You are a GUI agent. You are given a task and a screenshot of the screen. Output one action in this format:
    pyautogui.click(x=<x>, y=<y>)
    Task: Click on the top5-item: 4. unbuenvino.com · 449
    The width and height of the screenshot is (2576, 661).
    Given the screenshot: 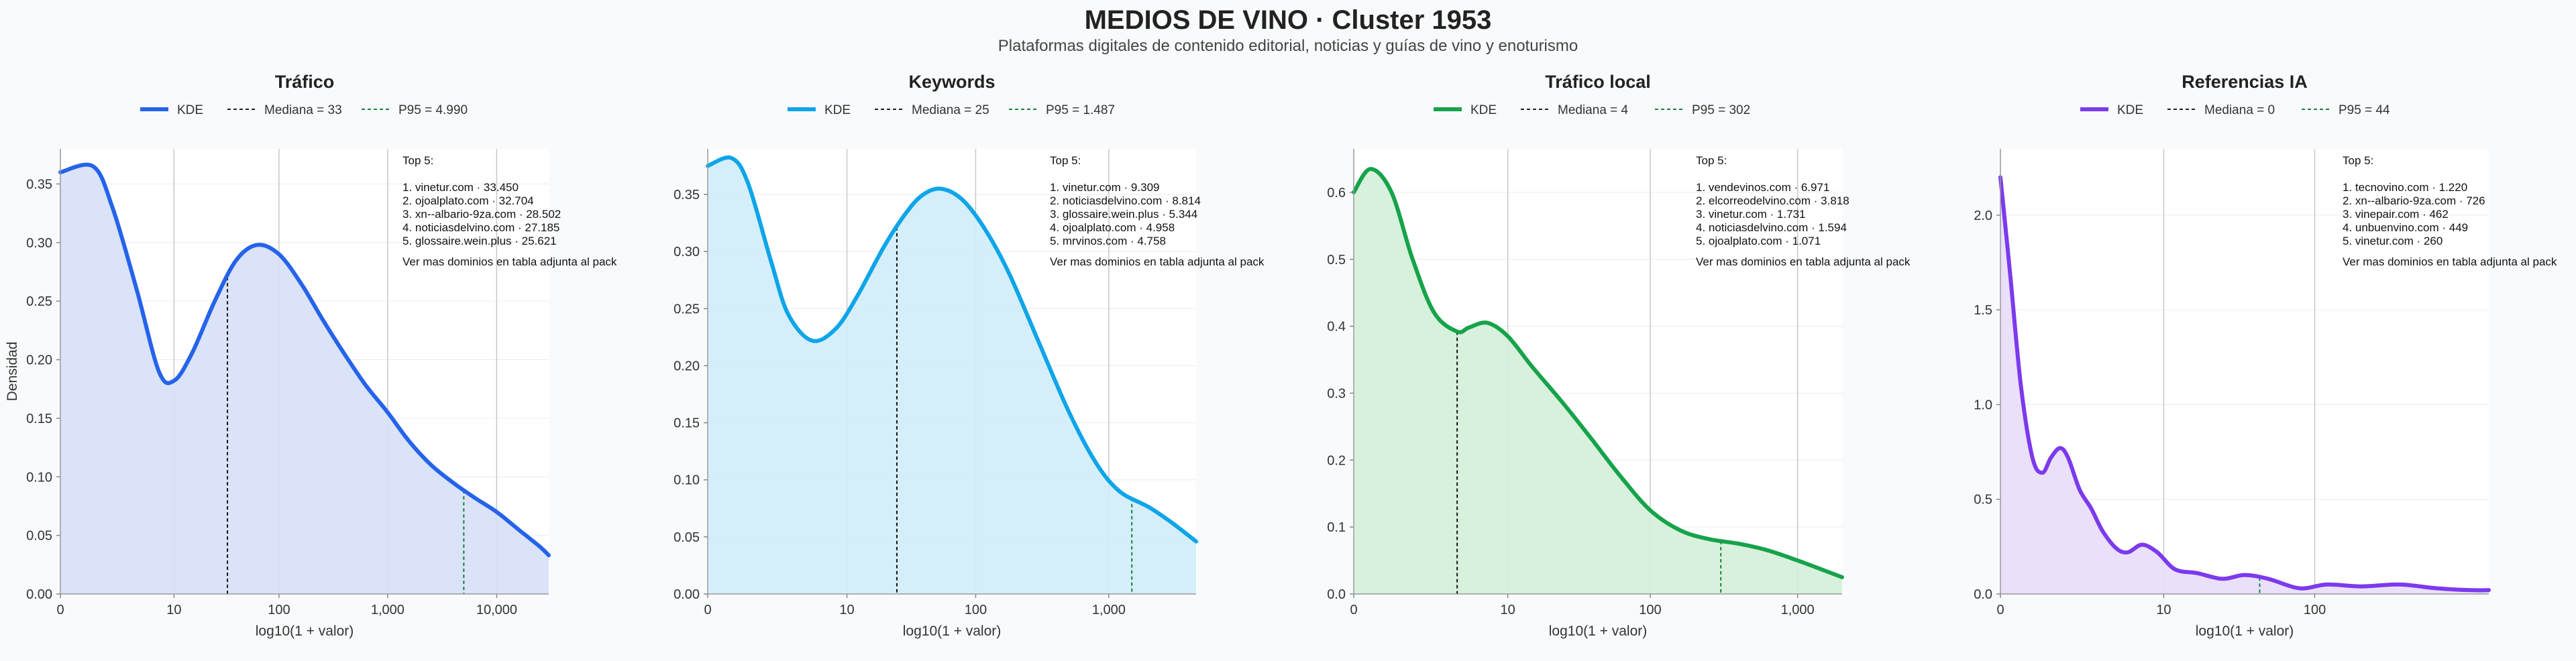 What is the action you would take?
    pyautogui.click(x=2405, y=227)
    